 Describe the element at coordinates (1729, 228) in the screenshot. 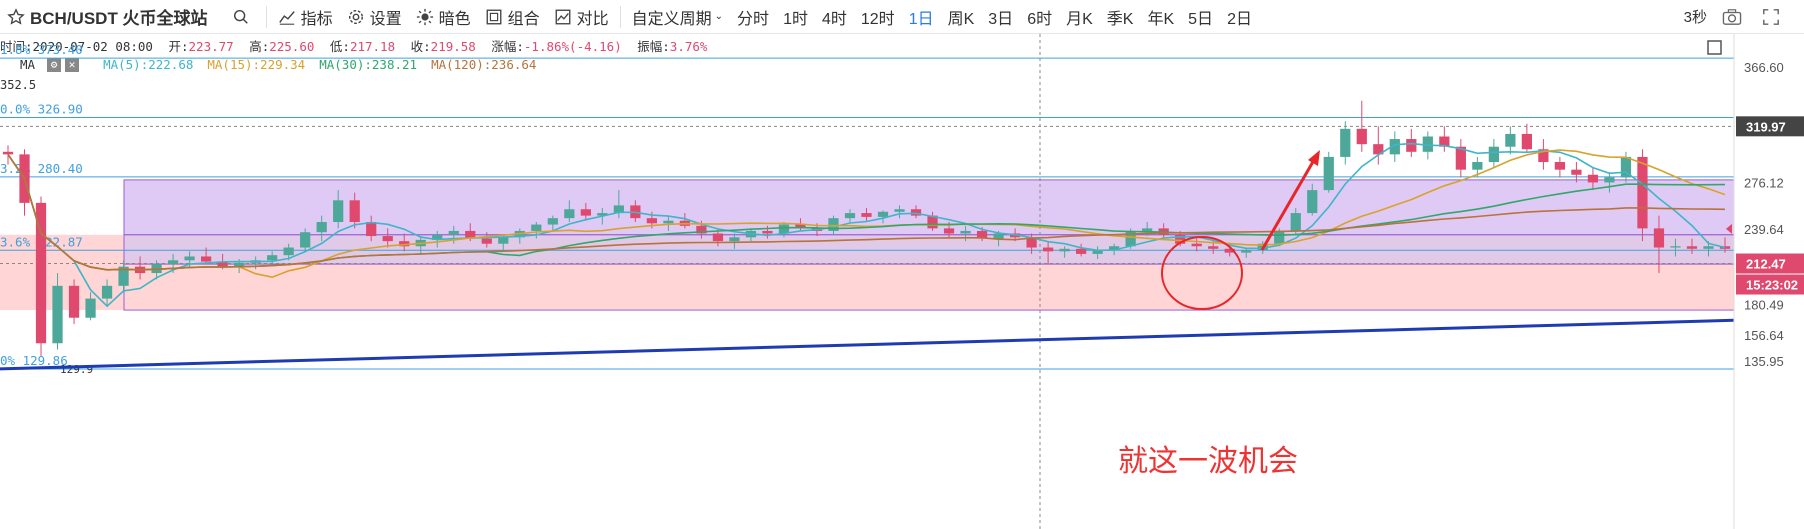

I see `price-pointer-icon` at that location.